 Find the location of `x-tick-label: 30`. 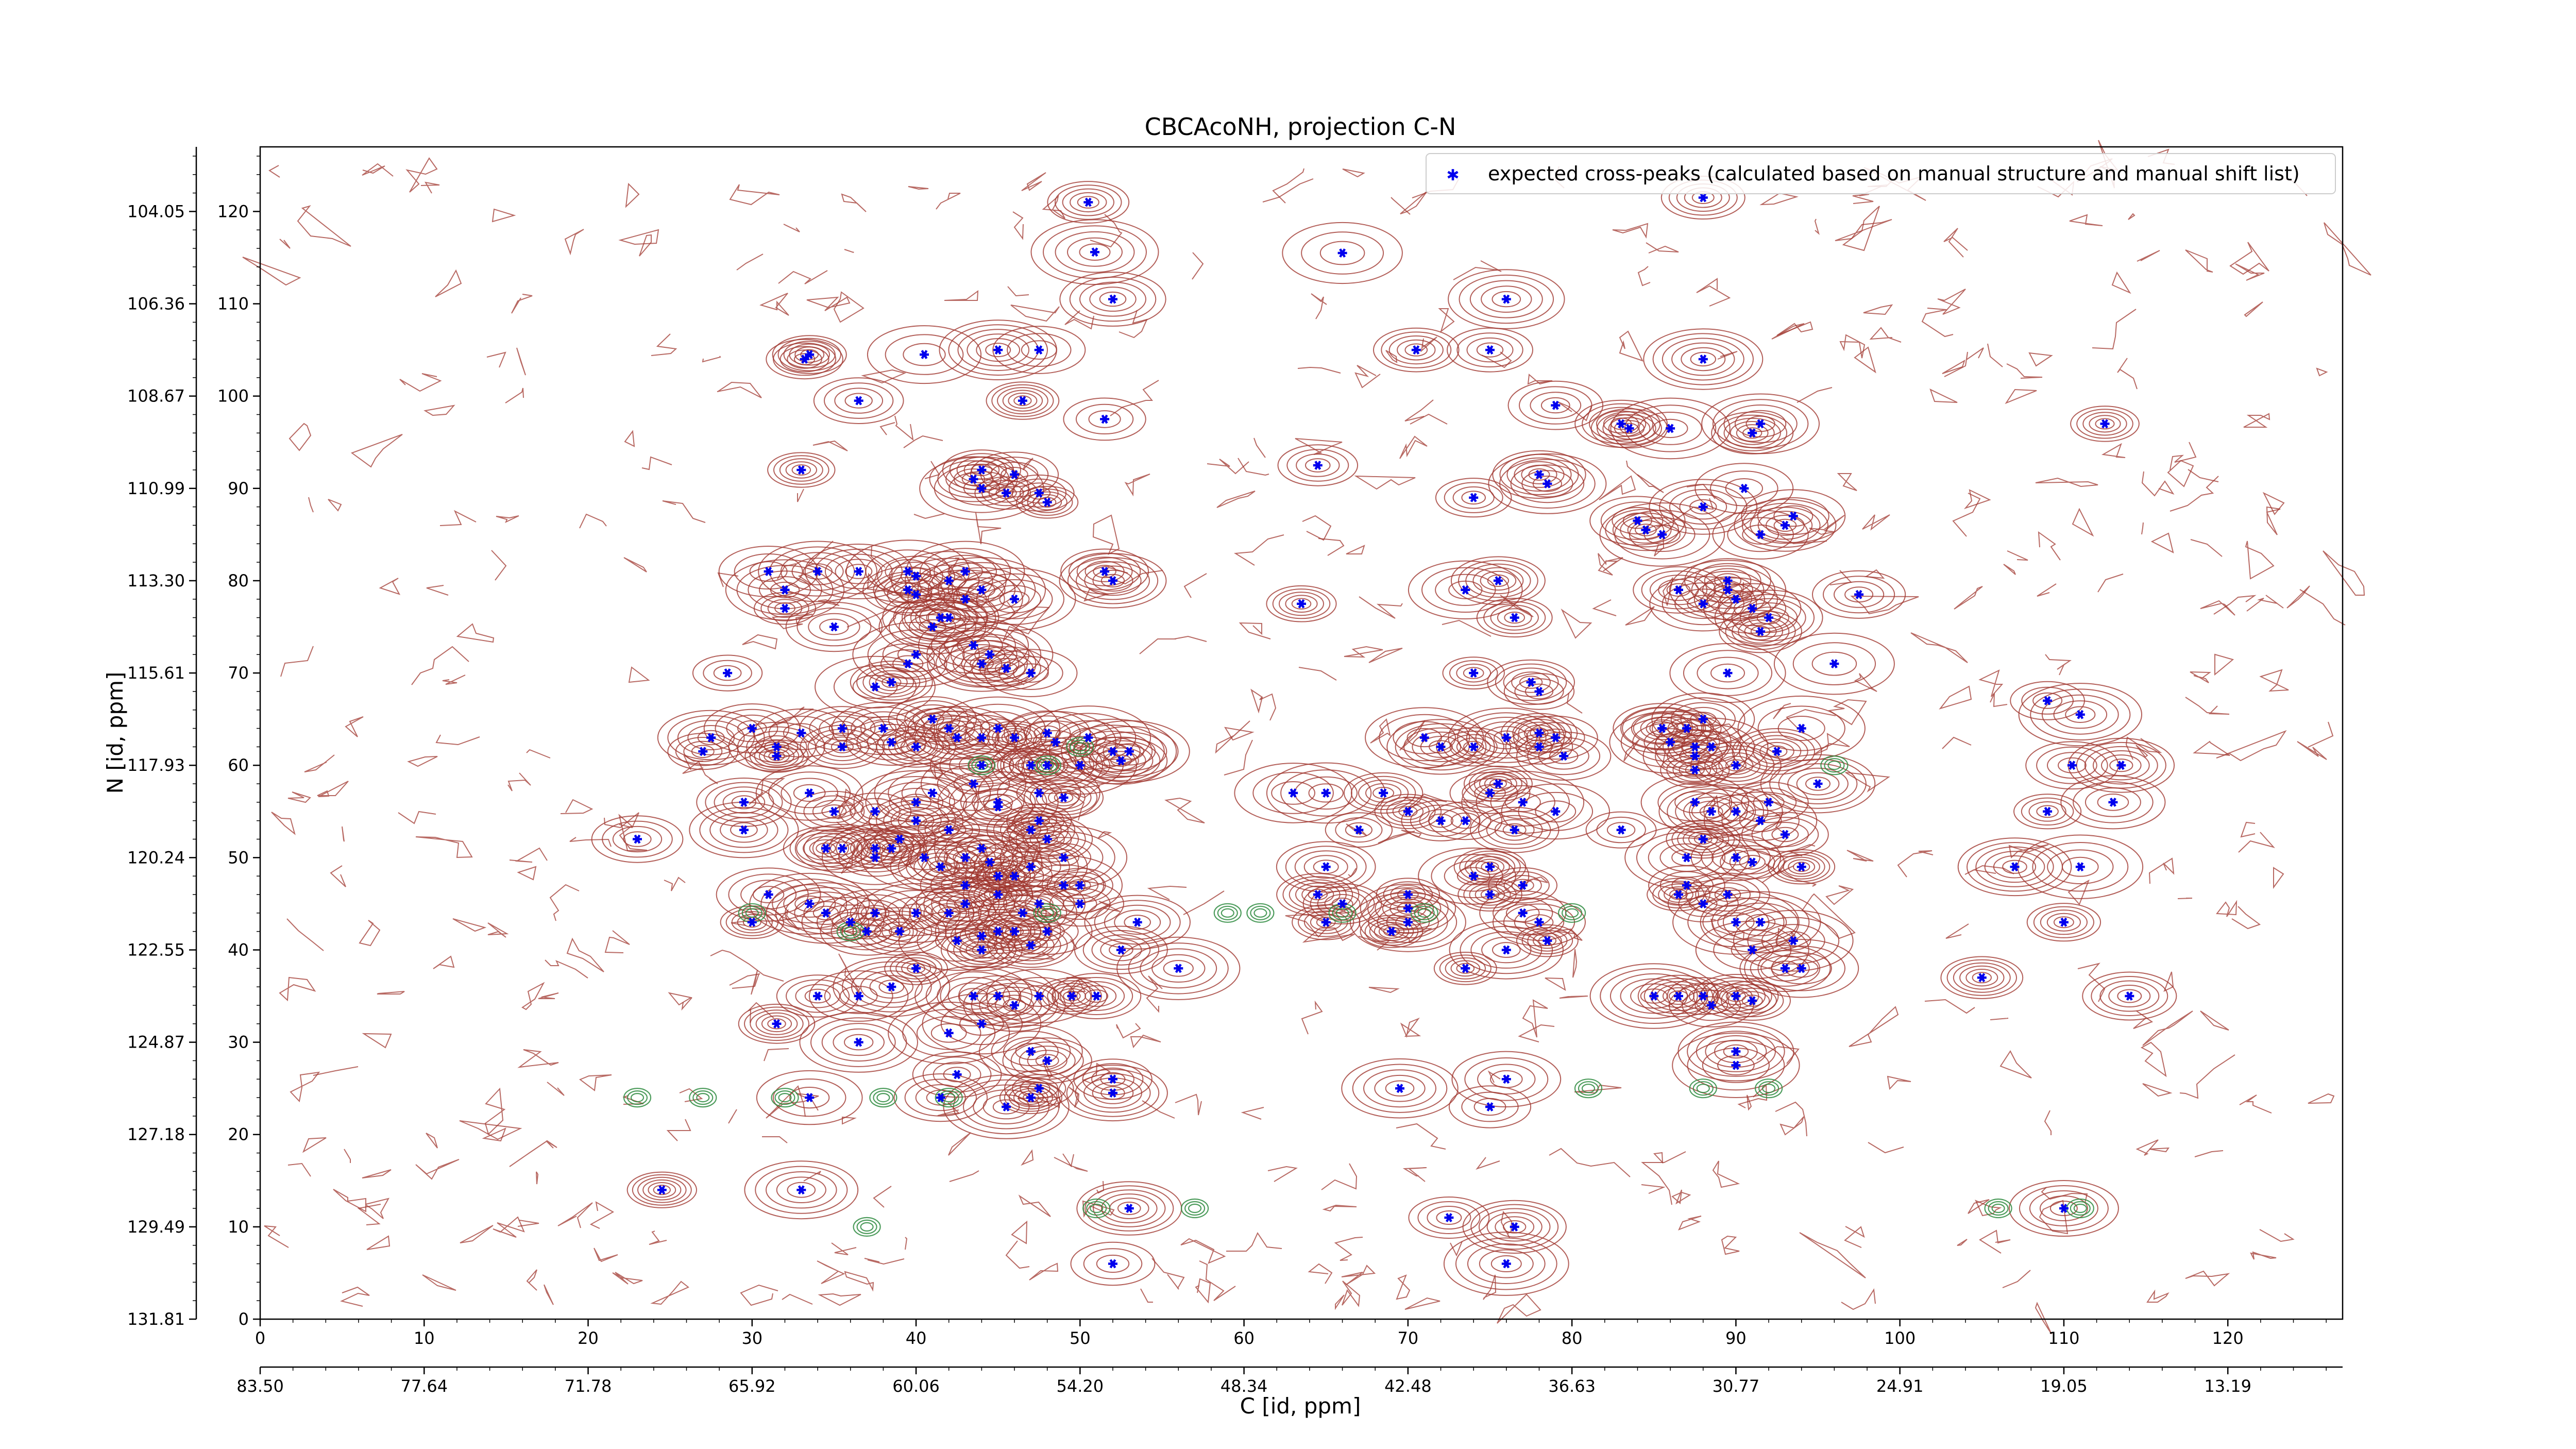

x-tick-label: 30 is located at coordinates (751, 1338).